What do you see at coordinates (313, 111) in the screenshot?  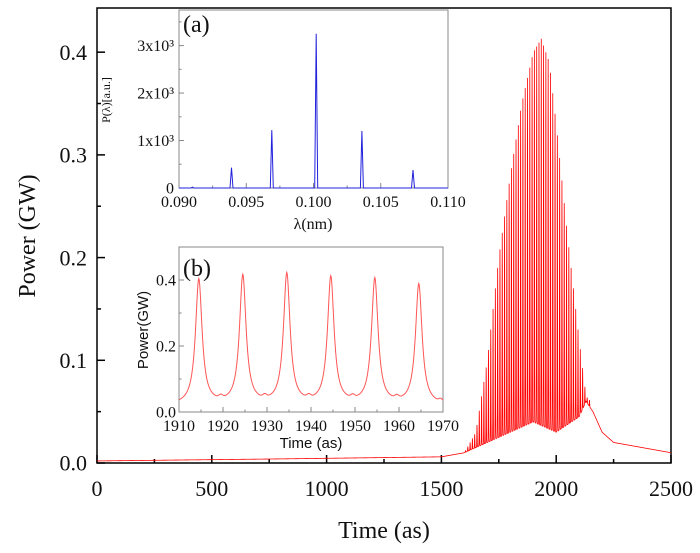 I see `inset-a-spectrum-line` at bounding box center [313, 111].